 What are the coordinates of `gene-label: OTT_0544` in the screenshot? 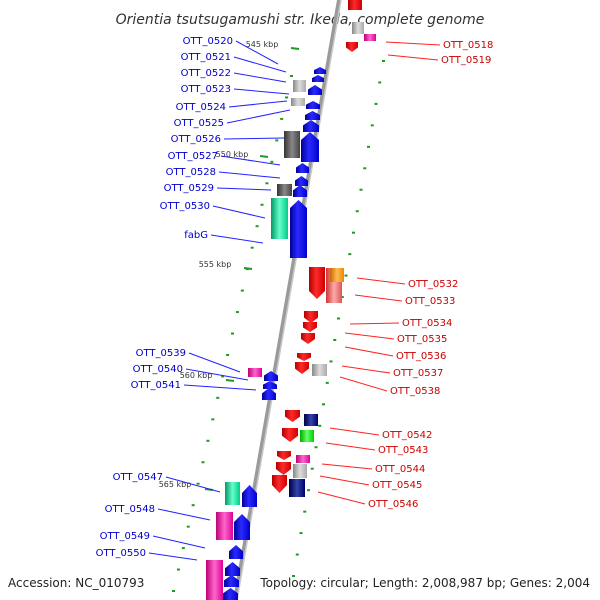 It's located at (400, 469).